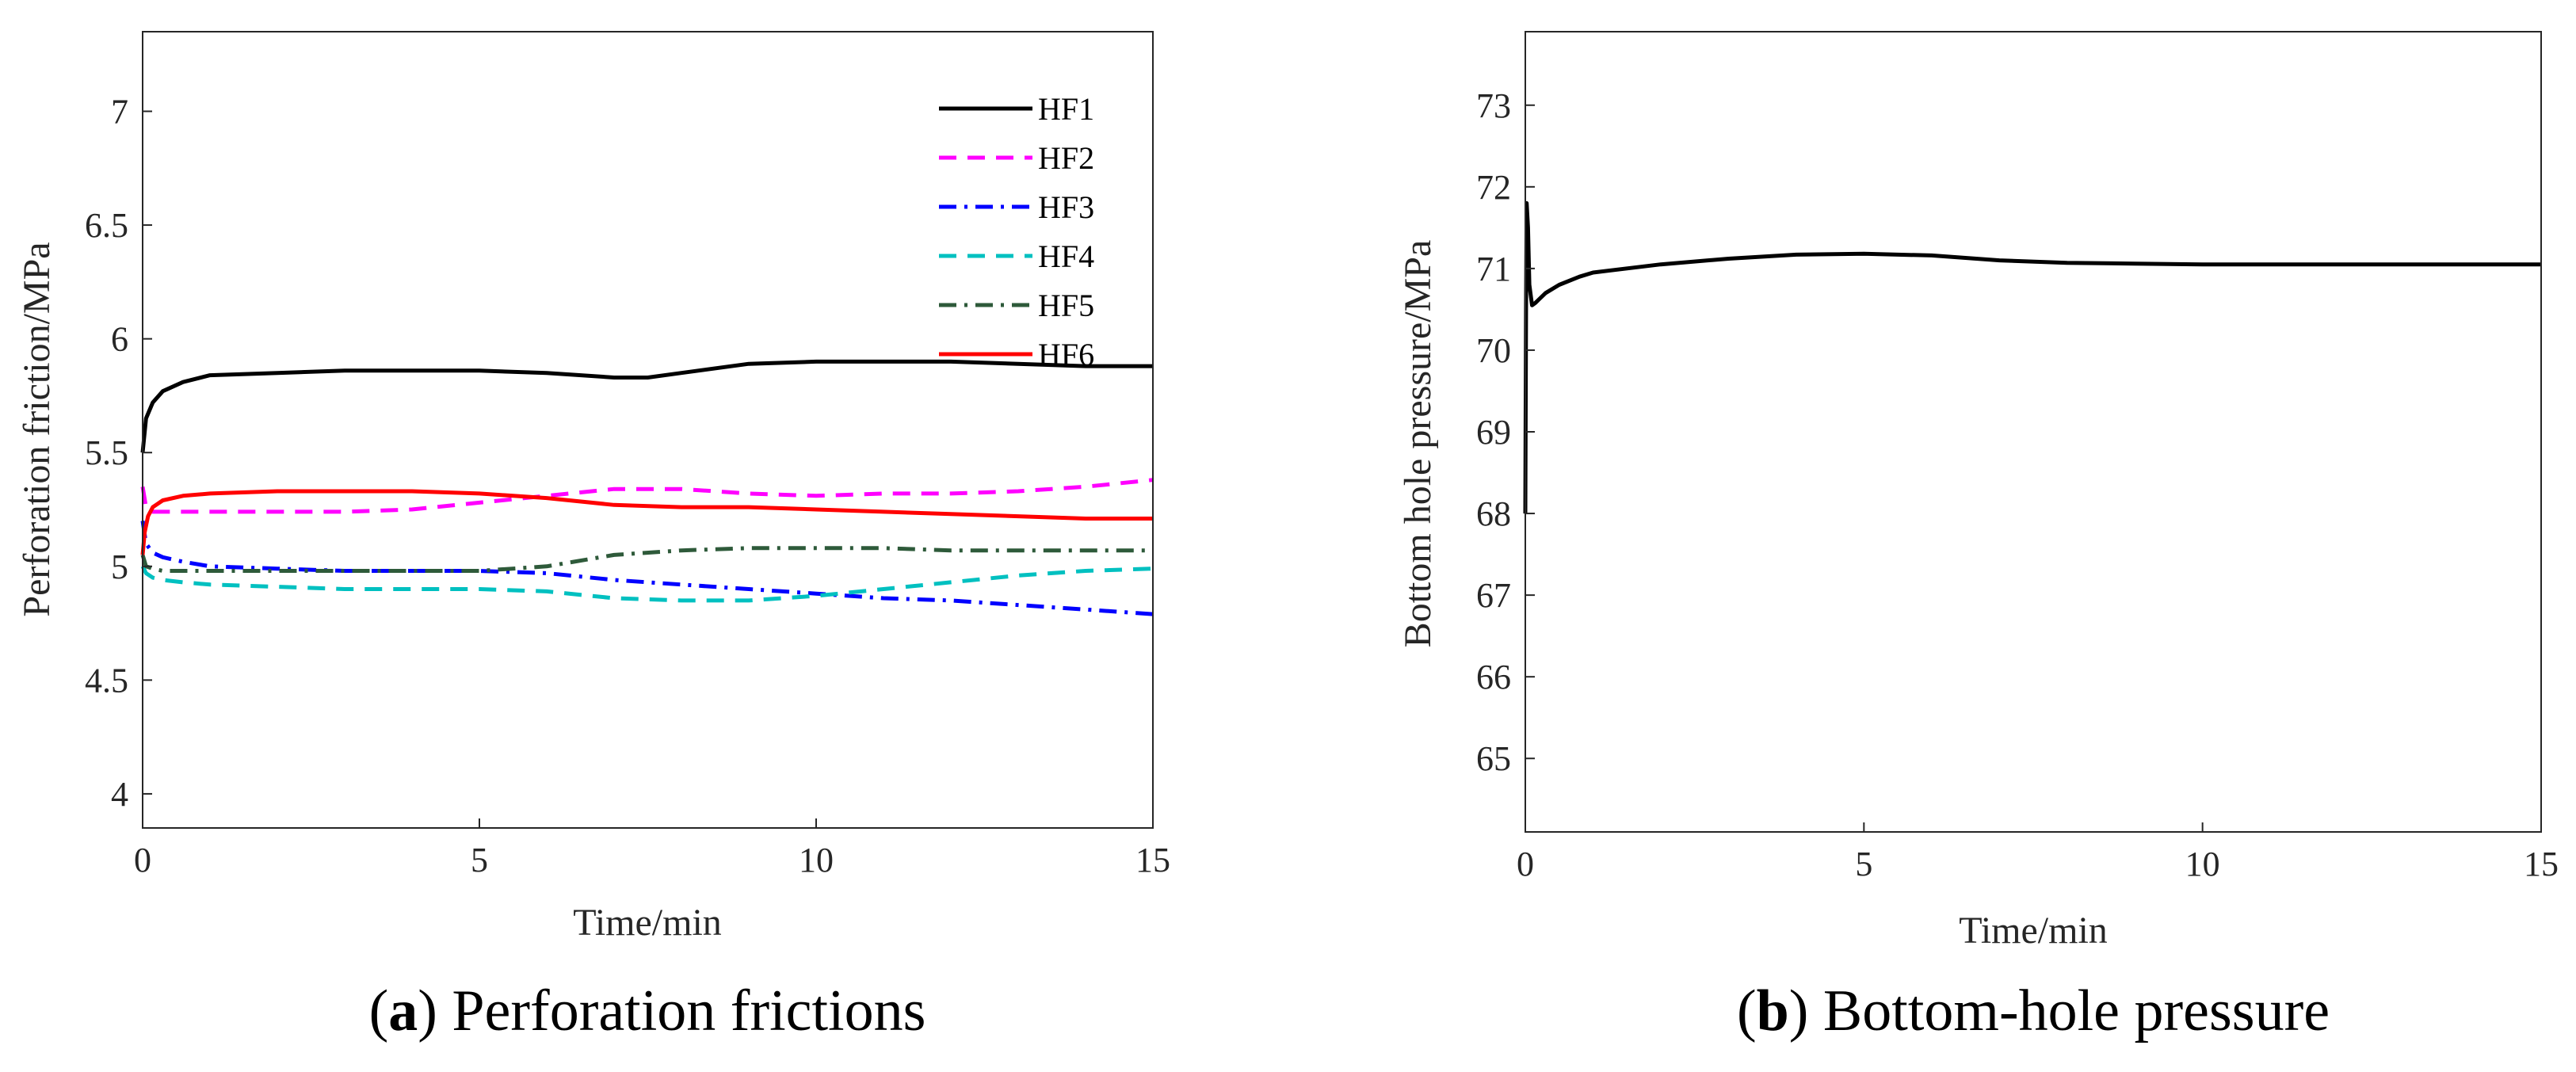 The image size is (2576, 1072). Describe the element at coordinates (403, 1011) in the screenshot. I see `panel-a-caption-letter: a` at that location.